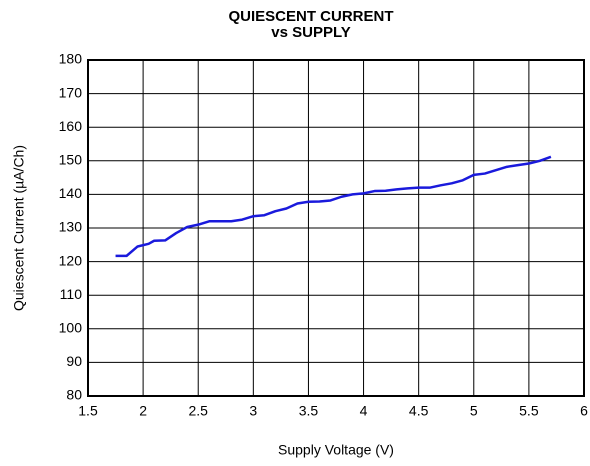 Image resolution: width=590 pixels, height=466 pixels. I want to click on x-tick-label: 4.5, so click(419, 411).